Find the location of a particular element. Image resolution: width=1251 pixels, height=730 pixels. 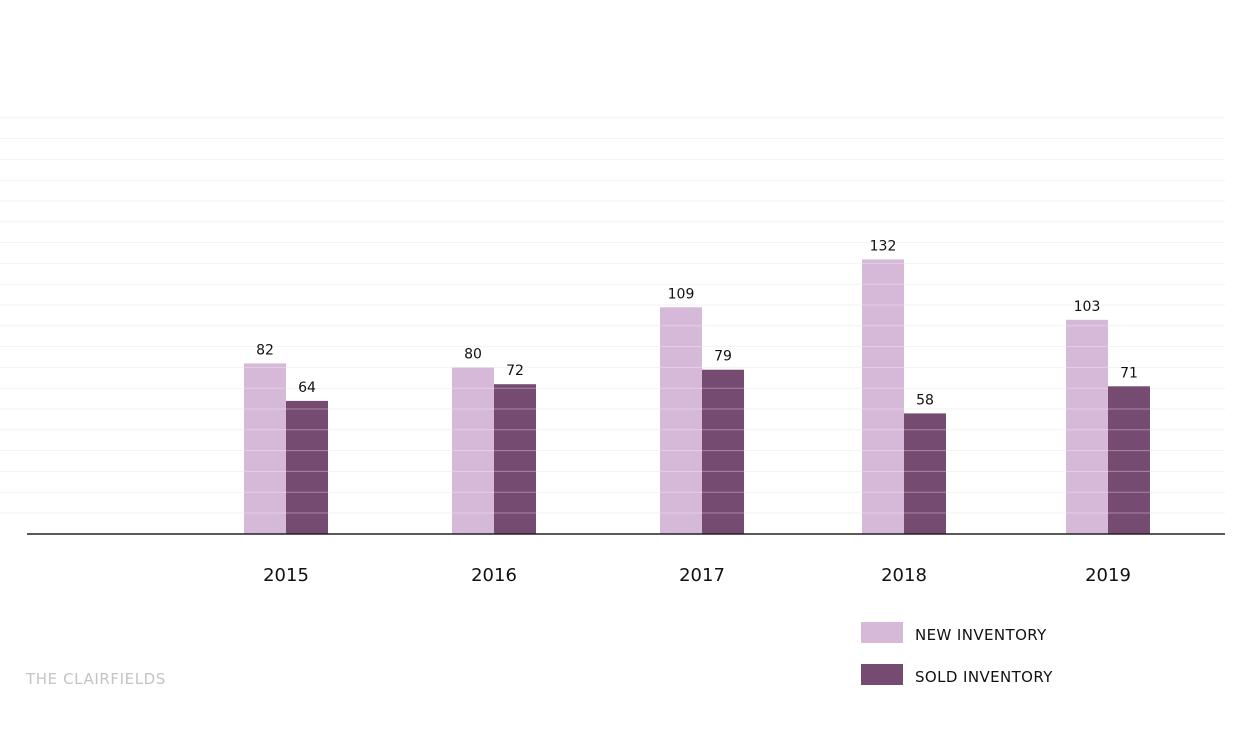

data-label-new-inventory-2018: 132 is located at coordinates (883, 246).